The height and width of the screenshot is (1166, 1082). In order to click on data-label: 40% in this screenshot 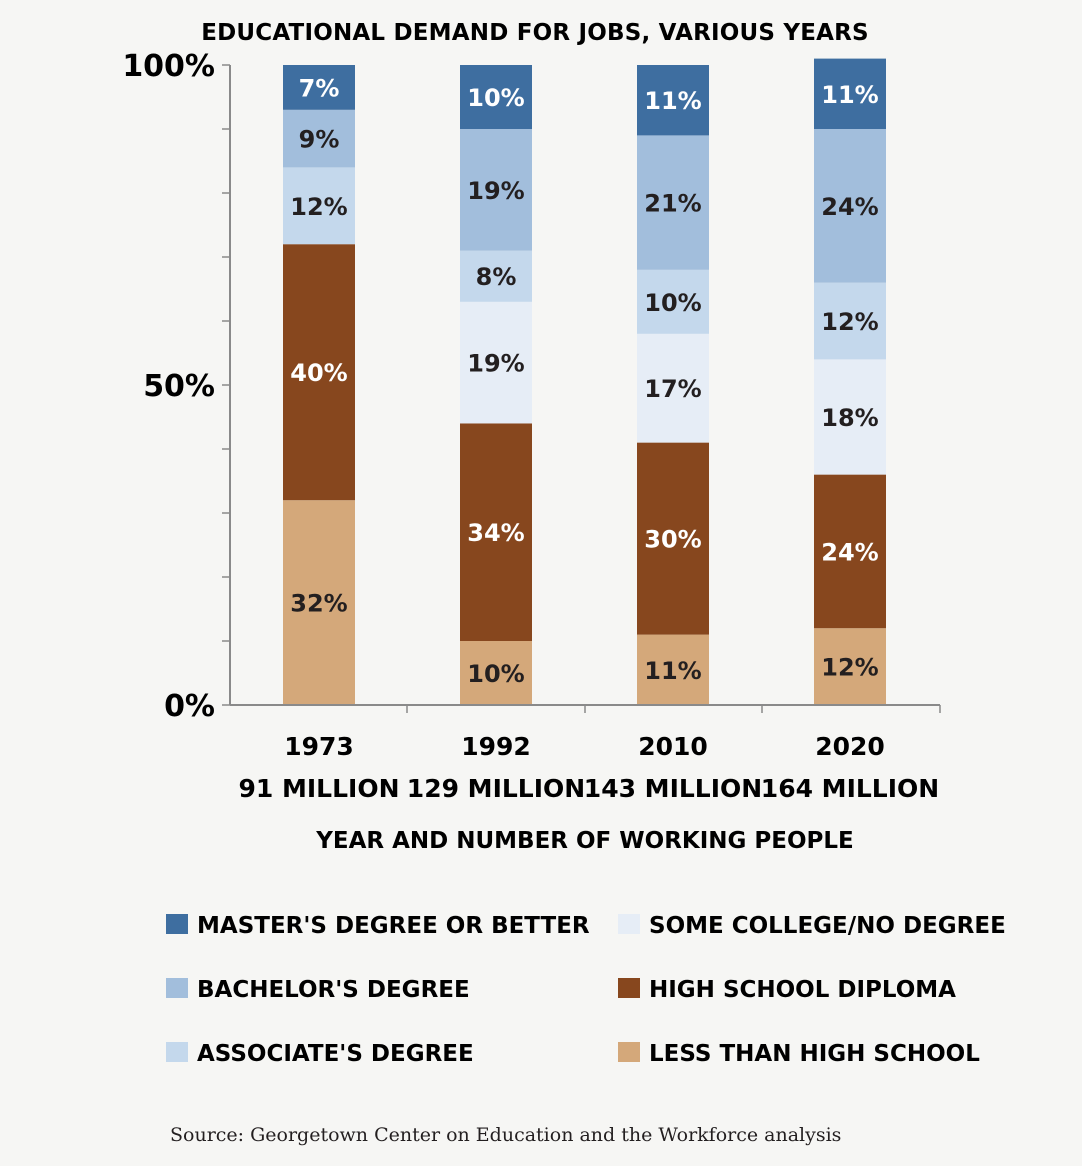, I will do `click(318, 373)`.